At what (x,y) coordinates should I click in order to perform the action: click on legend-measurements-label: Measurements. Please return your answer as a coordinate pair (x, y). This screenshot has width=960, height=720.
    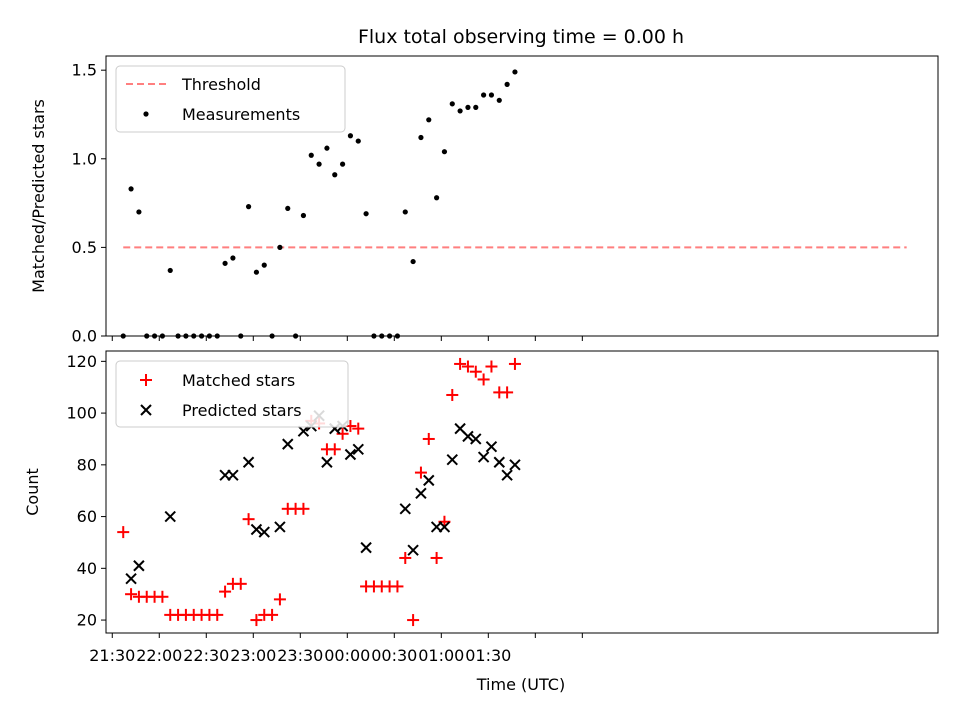
    Looking at the image, I should click on (241, 114).